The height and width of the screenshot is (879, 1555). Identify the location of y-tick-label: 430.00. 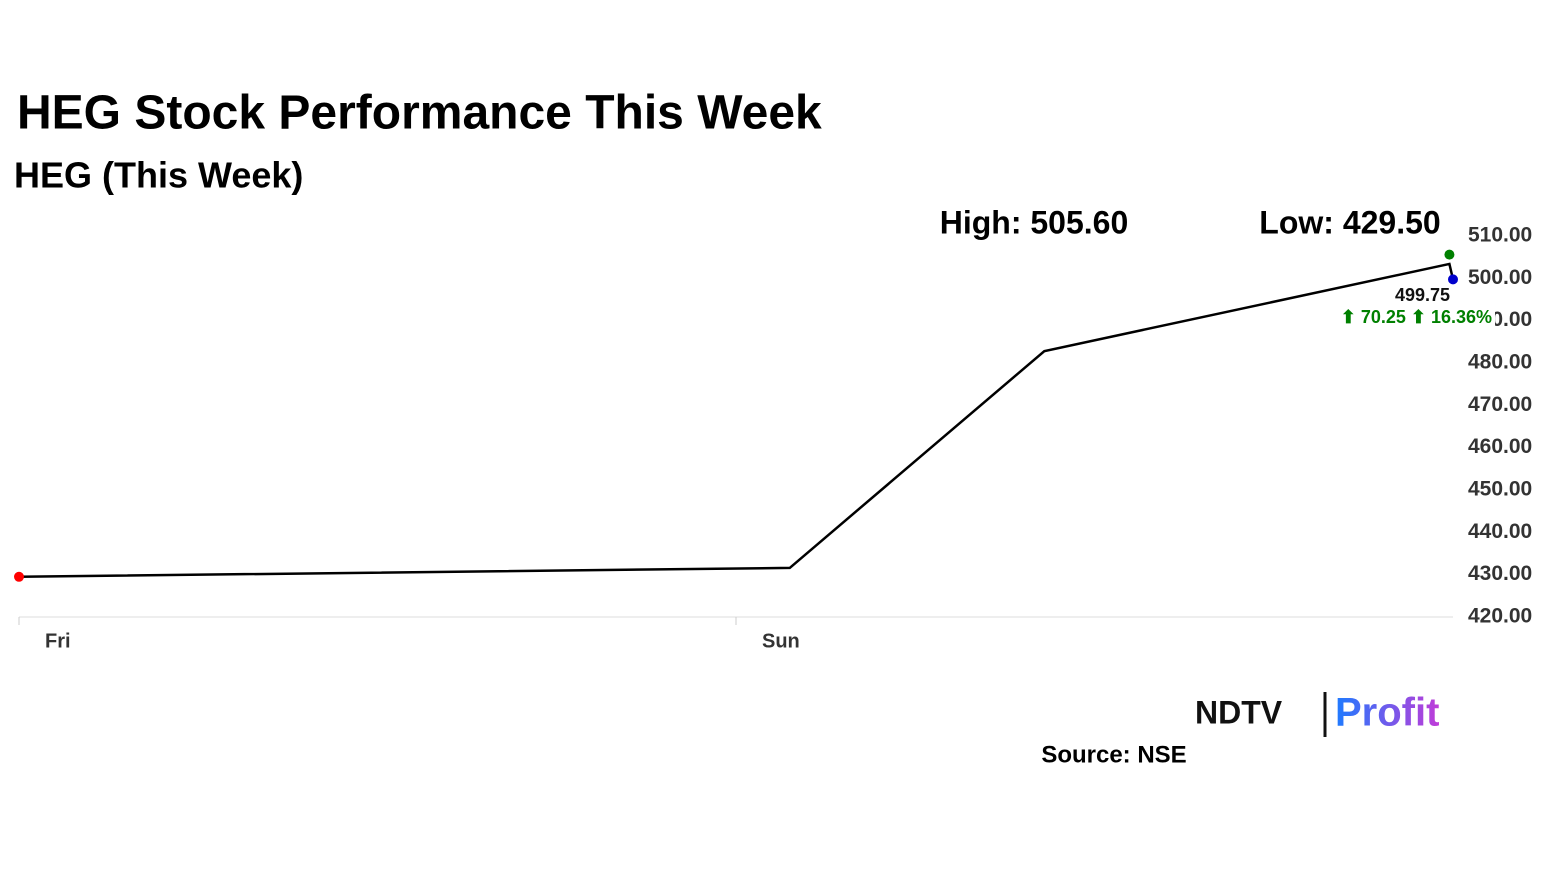
(1500, 573).